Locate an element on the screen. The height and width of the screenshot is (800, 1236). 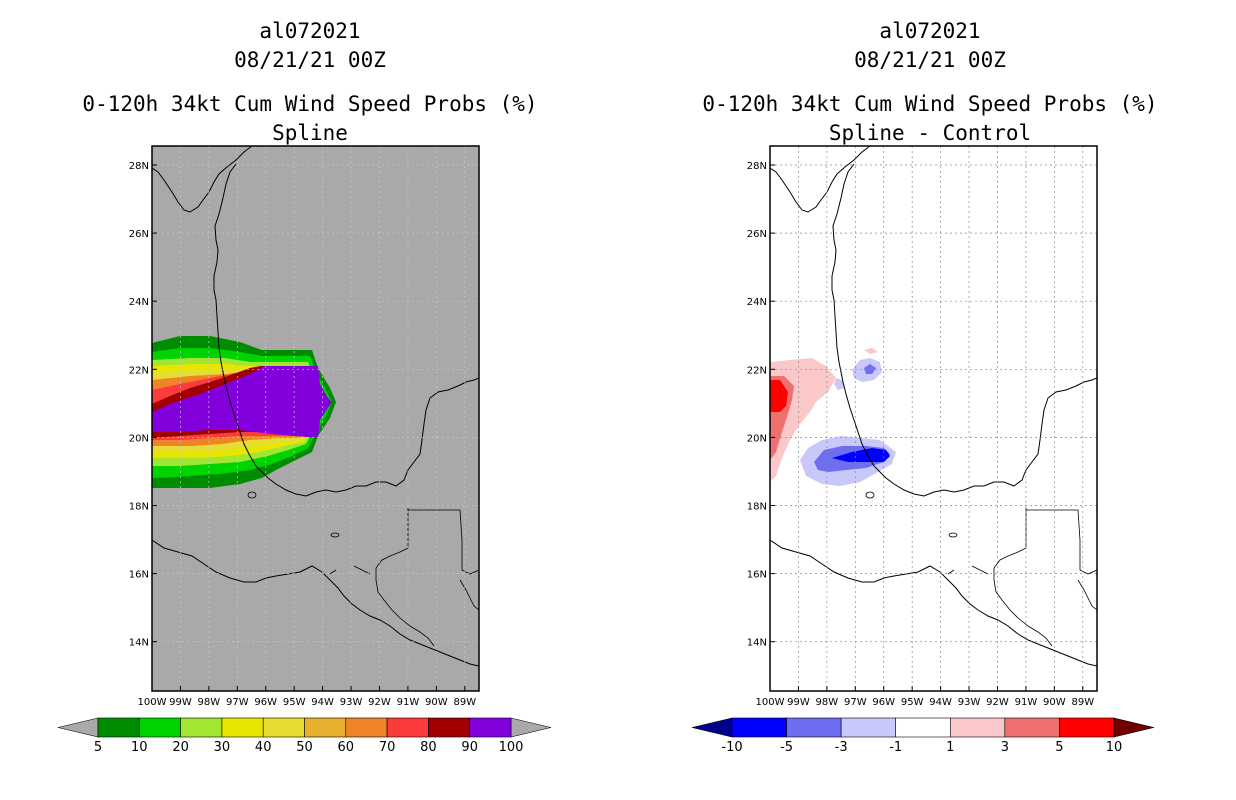
colorbar-label: 1 is located at coordinates (950, 747).